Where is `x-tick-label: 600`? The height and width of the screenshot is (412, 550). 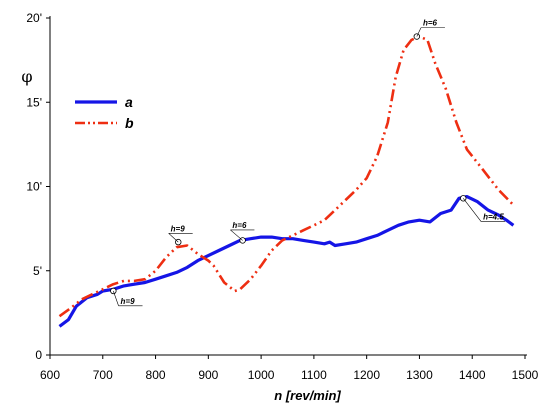
x-tick-label: 600 is located at coordinates (50, 375).